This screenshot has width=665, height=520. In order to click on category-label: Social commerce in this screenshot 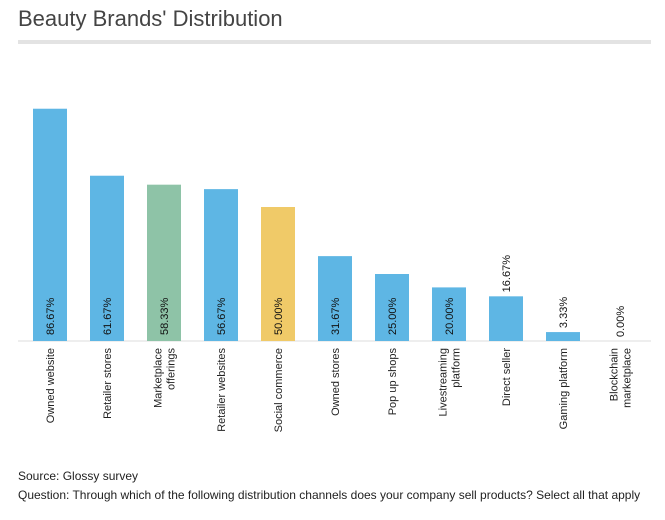, I will do `click(279, 390)`.